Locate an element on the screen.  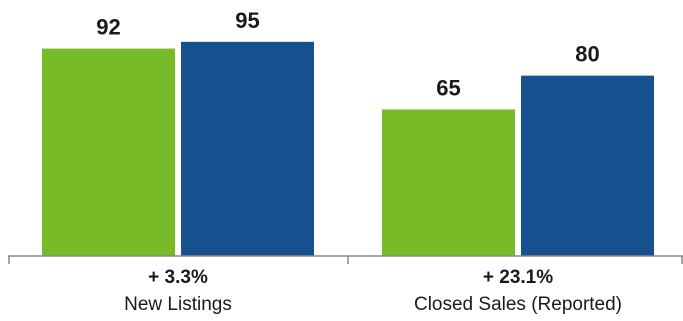
value-label-1-1: 80 is located at coordinates (587, 54).